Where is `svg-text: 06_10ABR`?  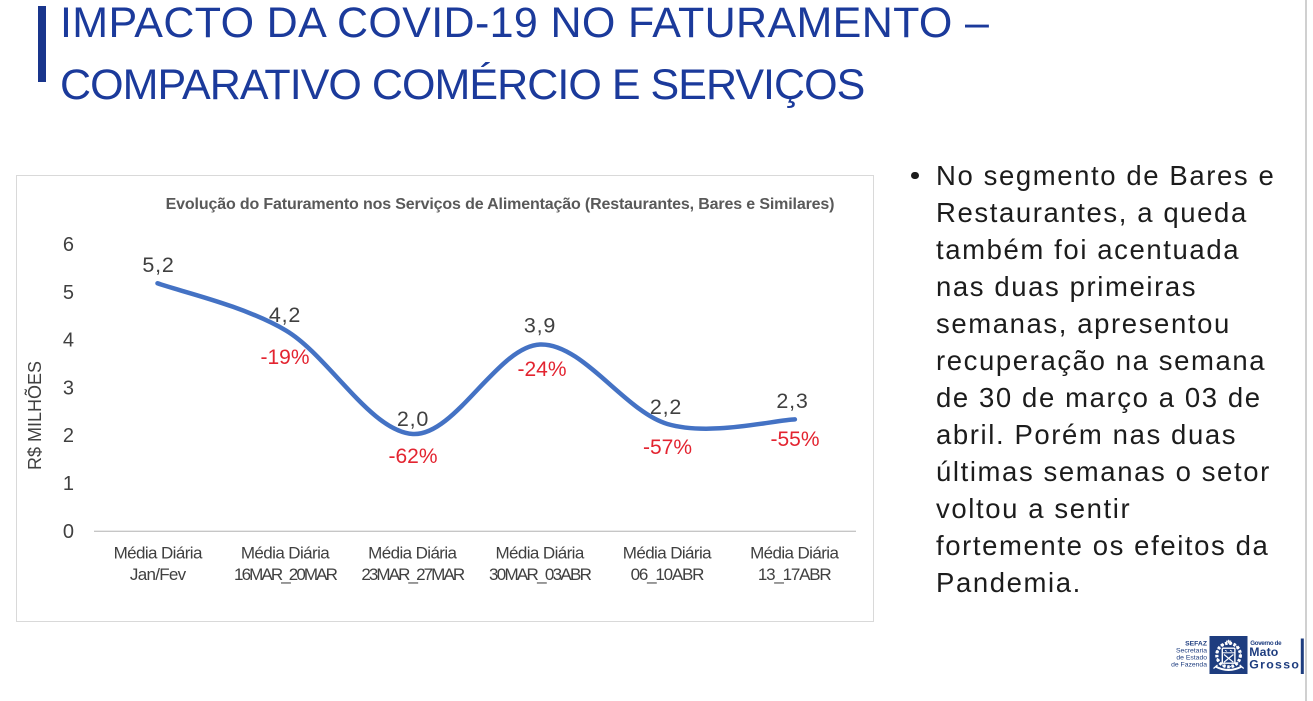 svg-text: 06_10ABR is located at coordinates (668, 574).